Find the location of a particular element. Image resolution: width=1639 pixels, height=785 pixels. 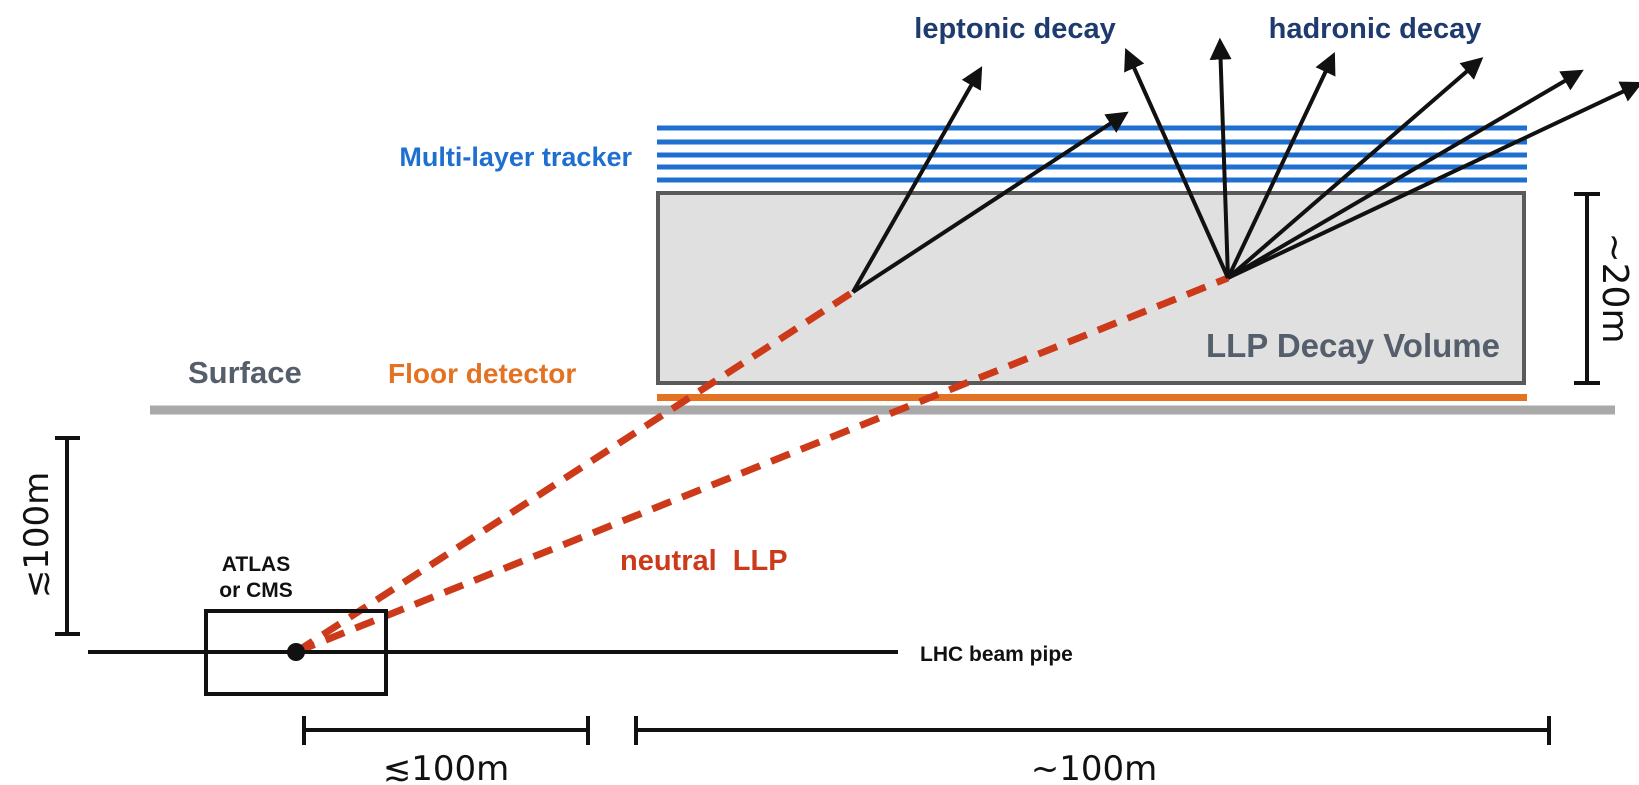

tracker-layers is located at coordinates (1092, 154).